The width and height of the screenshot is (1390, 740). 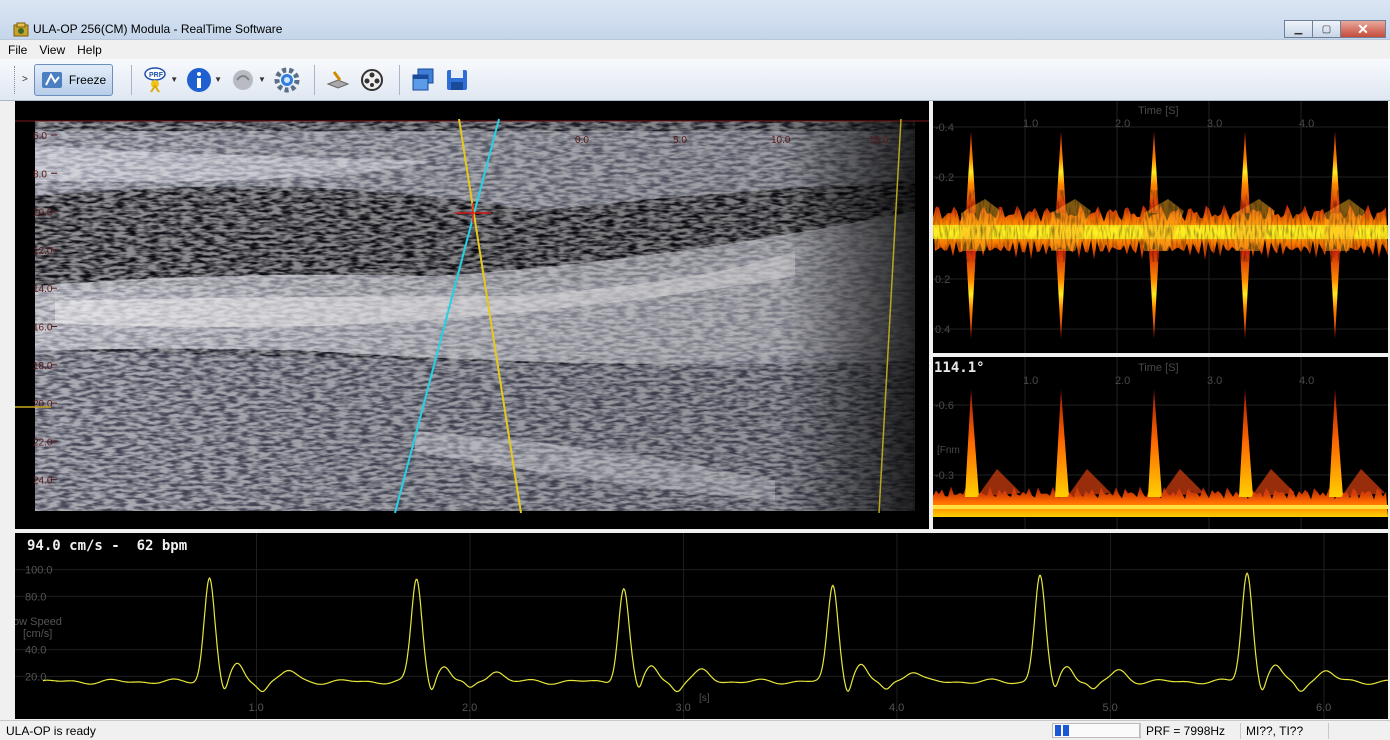 I want to click on bmode-depth-tick: 20.0, so click(x=43, y=404).